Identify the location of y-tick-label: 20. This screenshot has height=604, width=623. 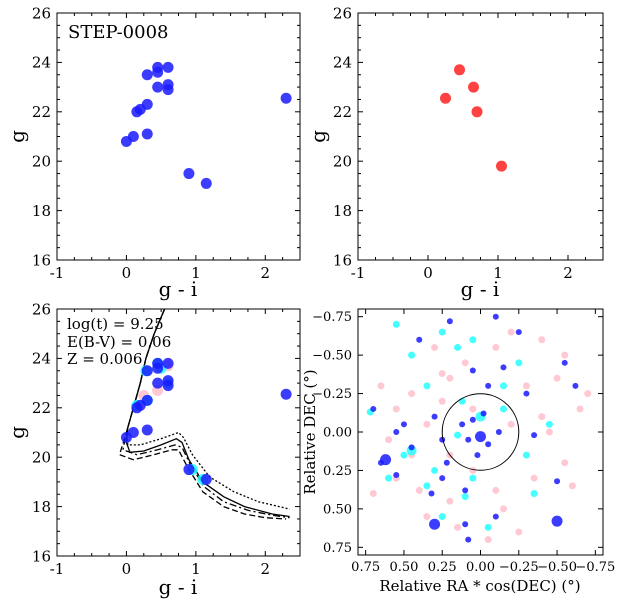
(41, 457).